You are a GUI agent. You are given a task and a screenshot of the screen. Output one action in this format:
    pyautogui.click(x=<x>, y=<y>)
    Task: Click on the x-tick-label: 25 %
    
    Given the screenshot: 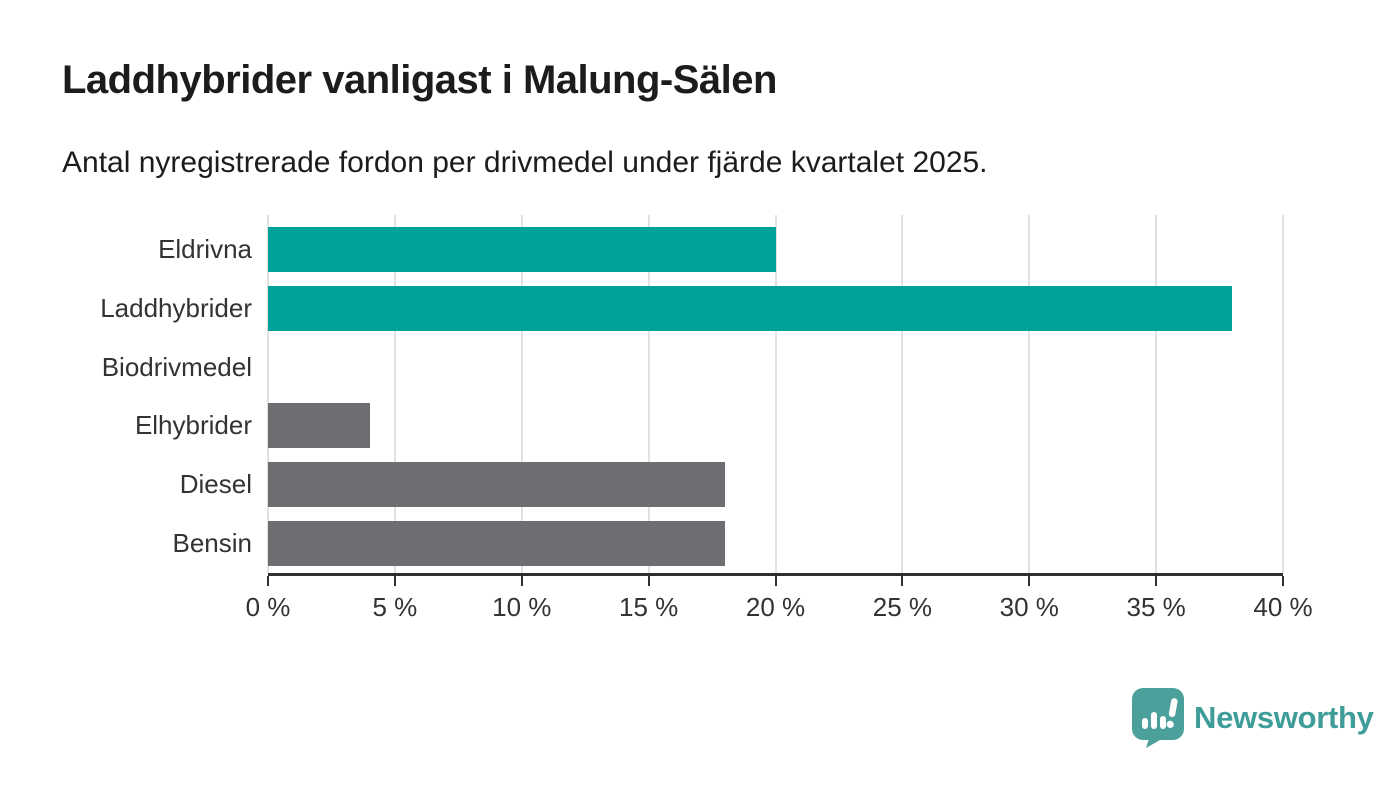 What is the action you would take?
    pyautogui.click(x=902, y=607)
    